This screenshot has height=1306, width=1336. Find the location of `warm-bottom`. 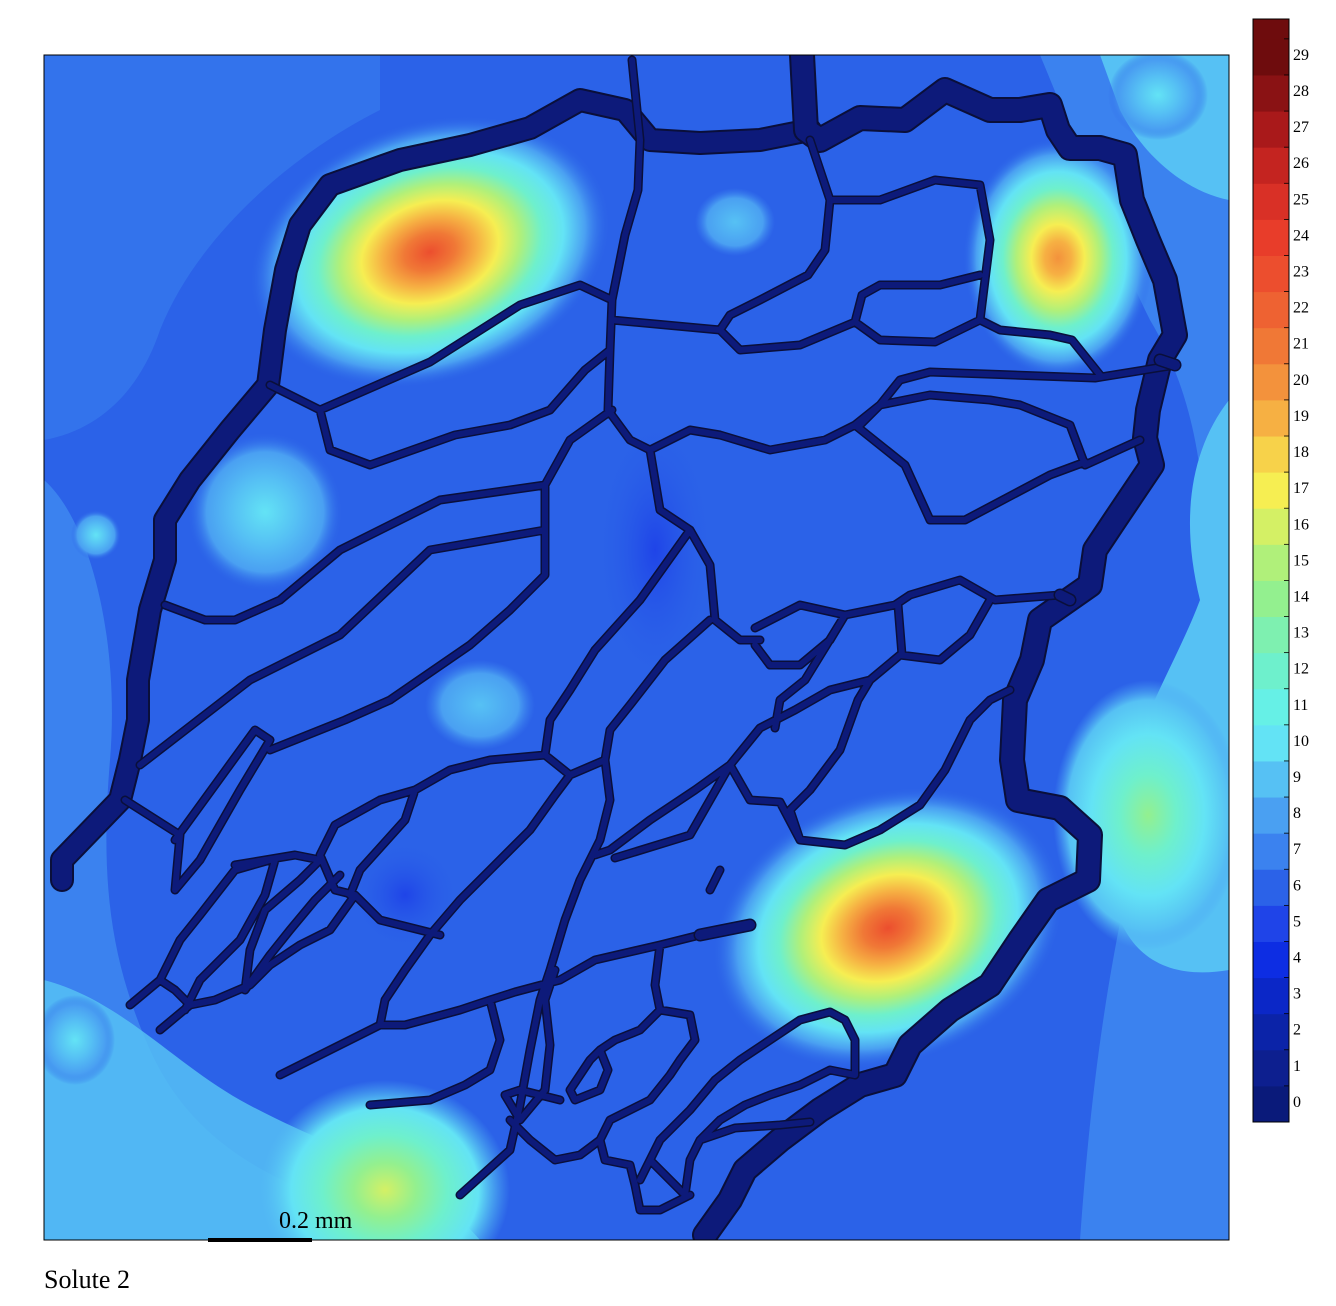

warm-bottom is located at coordinates (385, 1160).